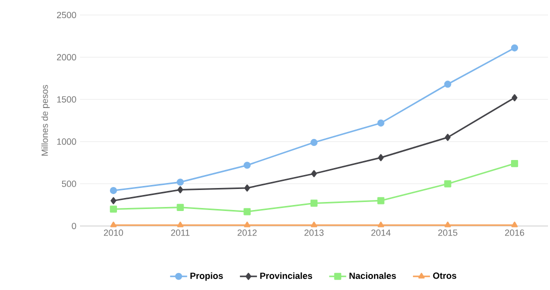 The height and width of the screenshot is (290, 550). I want to click on x-tick-label: 2011, so click(180, 233).